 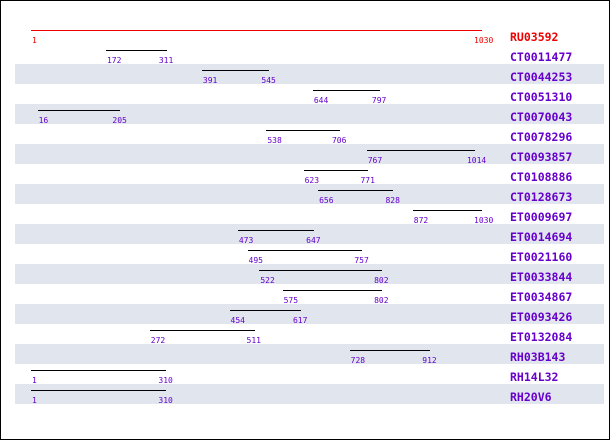 What do you see at coordinates (541, 77) in the screenshot?
I see `sequence-label: CT0044253` at bounding box center [541, 77].